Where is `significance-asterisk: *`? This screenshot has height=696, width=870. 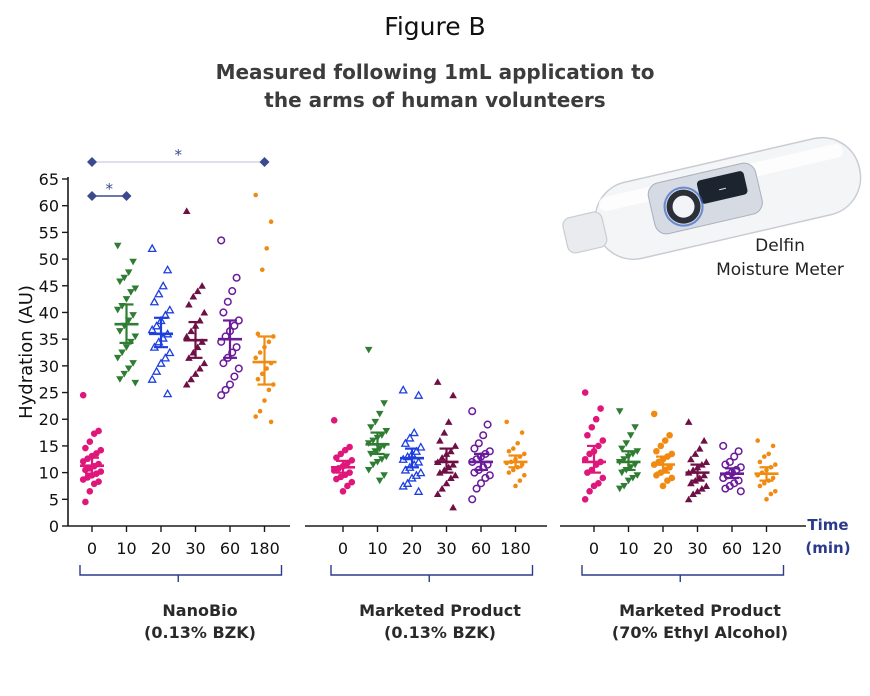
significance-asterisk: * is located at coordinates (179, 155).